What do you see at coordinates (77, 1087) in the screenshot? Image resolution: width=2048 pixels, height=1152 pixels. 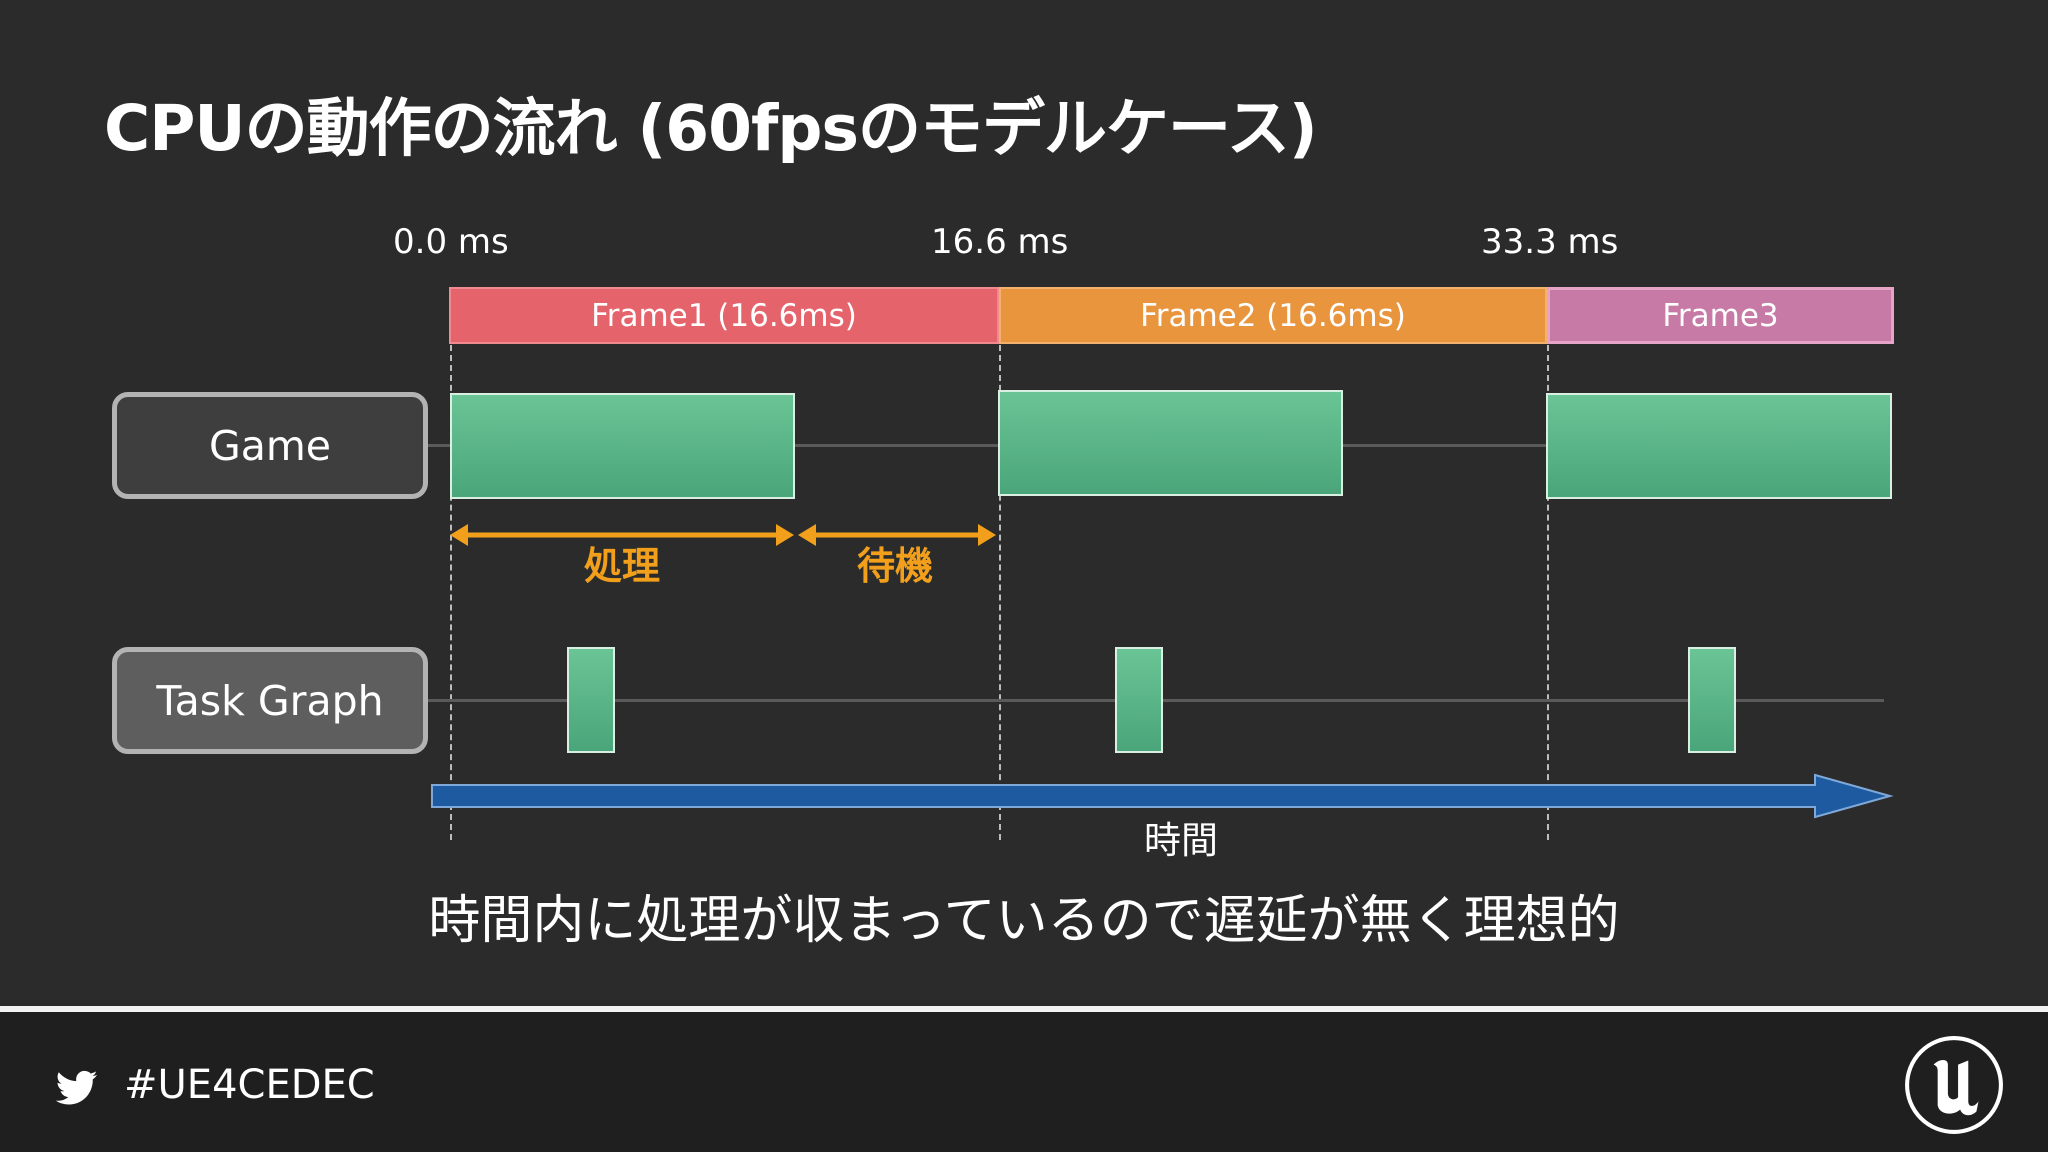 I see `twitter-bird-icon` at bounding box center [77, 1087].